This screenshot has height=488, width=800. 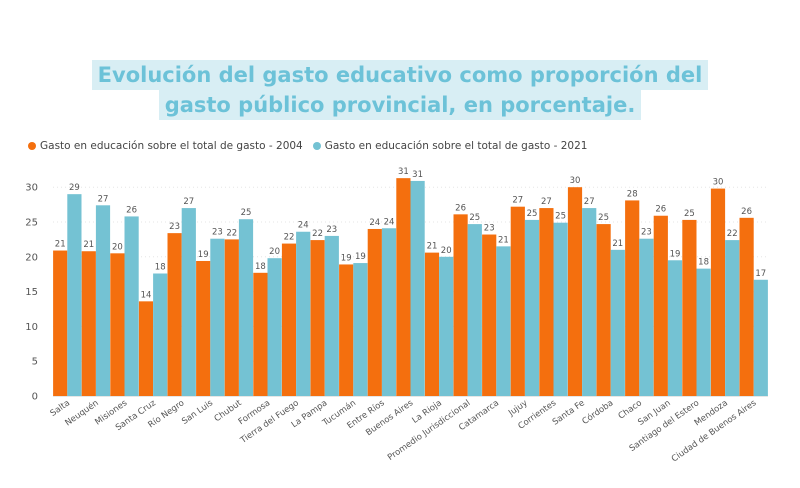 I want to click on legend-dot-2021, so click(x=316, y=146).